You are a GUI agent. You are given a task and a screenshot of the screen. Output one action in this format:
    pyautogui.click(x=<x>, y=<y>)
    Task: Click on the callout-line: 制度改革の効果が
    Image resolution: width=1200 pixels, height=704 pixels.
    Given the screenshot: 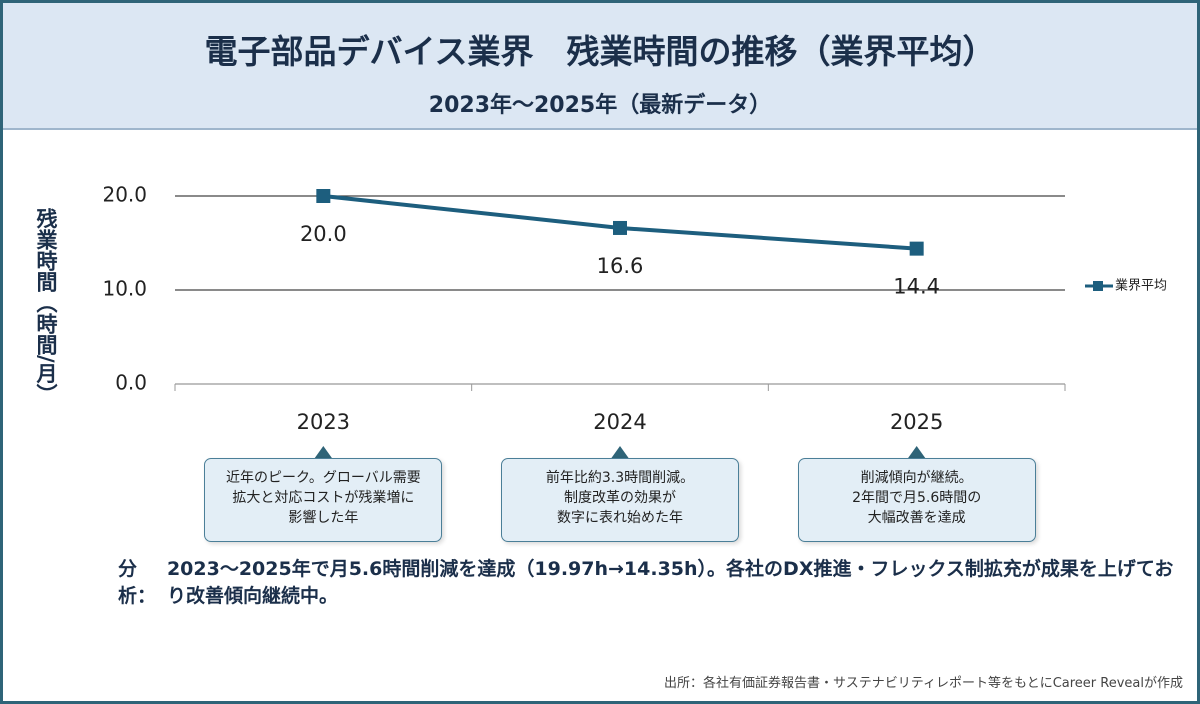 What is the action you would take?
    pyautogui.click(x=620, y=498)
    